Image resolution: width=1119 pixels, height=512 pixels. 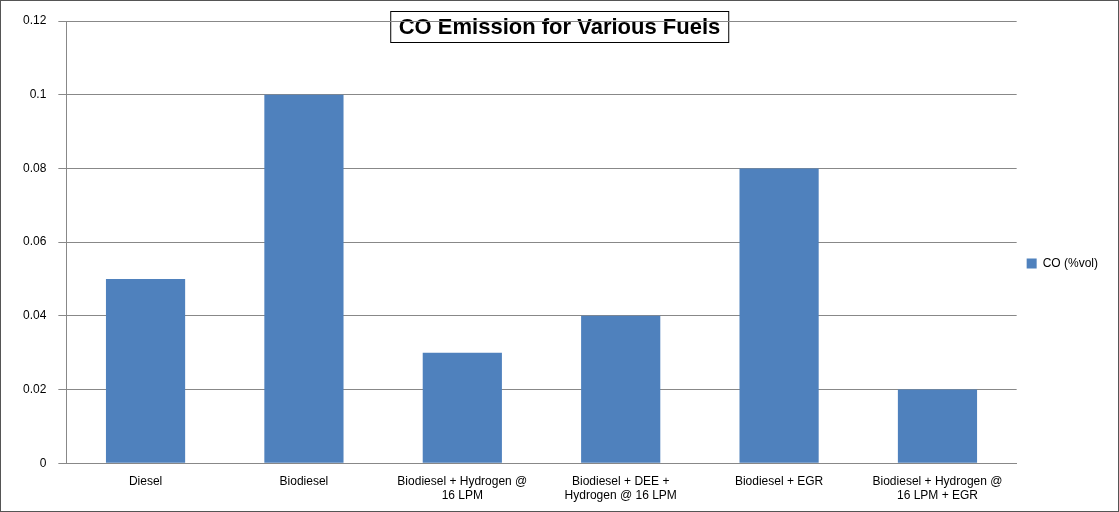 What do you see at coordinates (779, 480) in the screenshot?
I see `x-tick-label: Biodiesel + EGR` at bounding box center [779, 480].